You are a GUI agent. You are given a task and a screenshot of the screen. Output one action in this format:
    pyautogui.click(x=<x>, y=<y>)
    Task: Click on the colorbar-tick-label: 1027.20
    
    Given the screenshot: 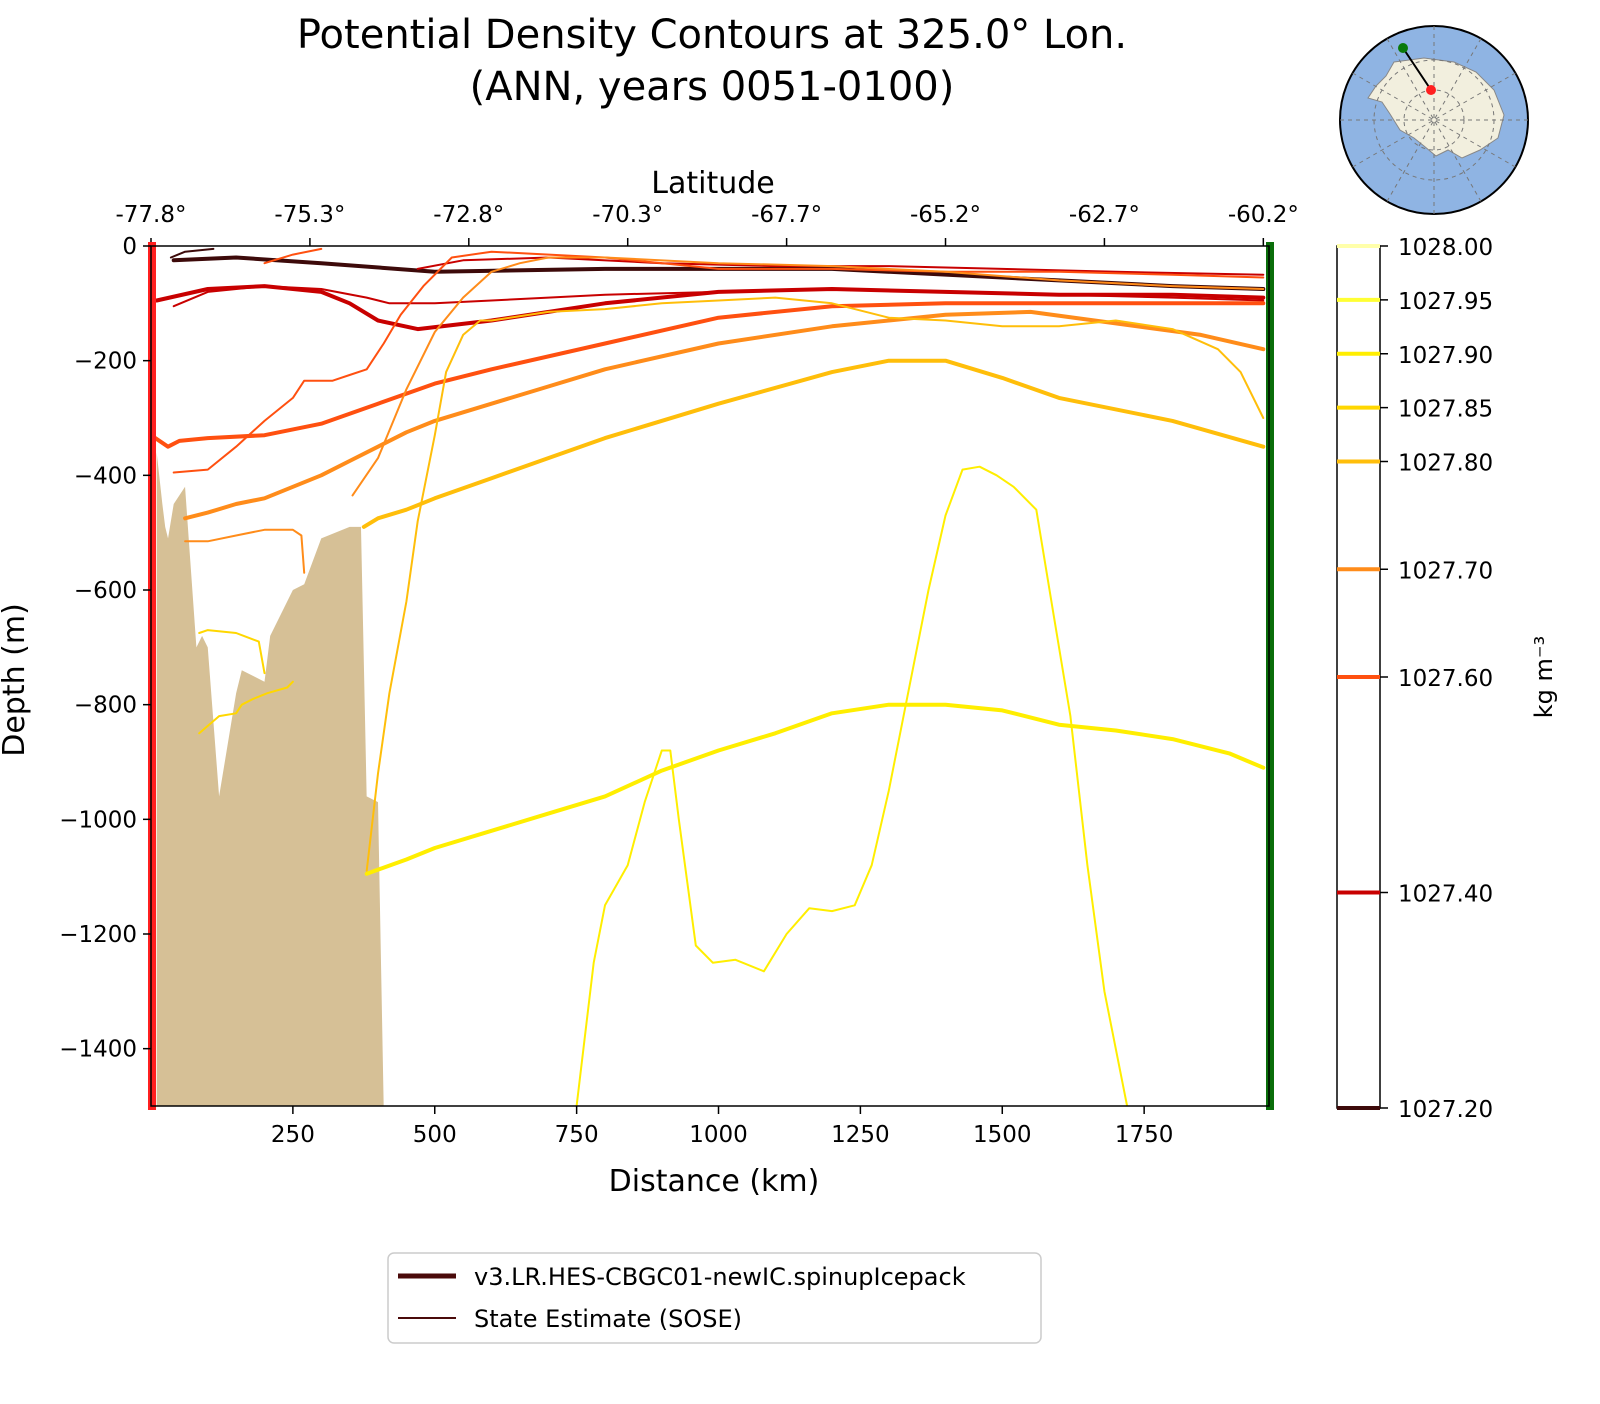 What is the action you would take?
    pyautogui.click(x=1445, y=1110)
    